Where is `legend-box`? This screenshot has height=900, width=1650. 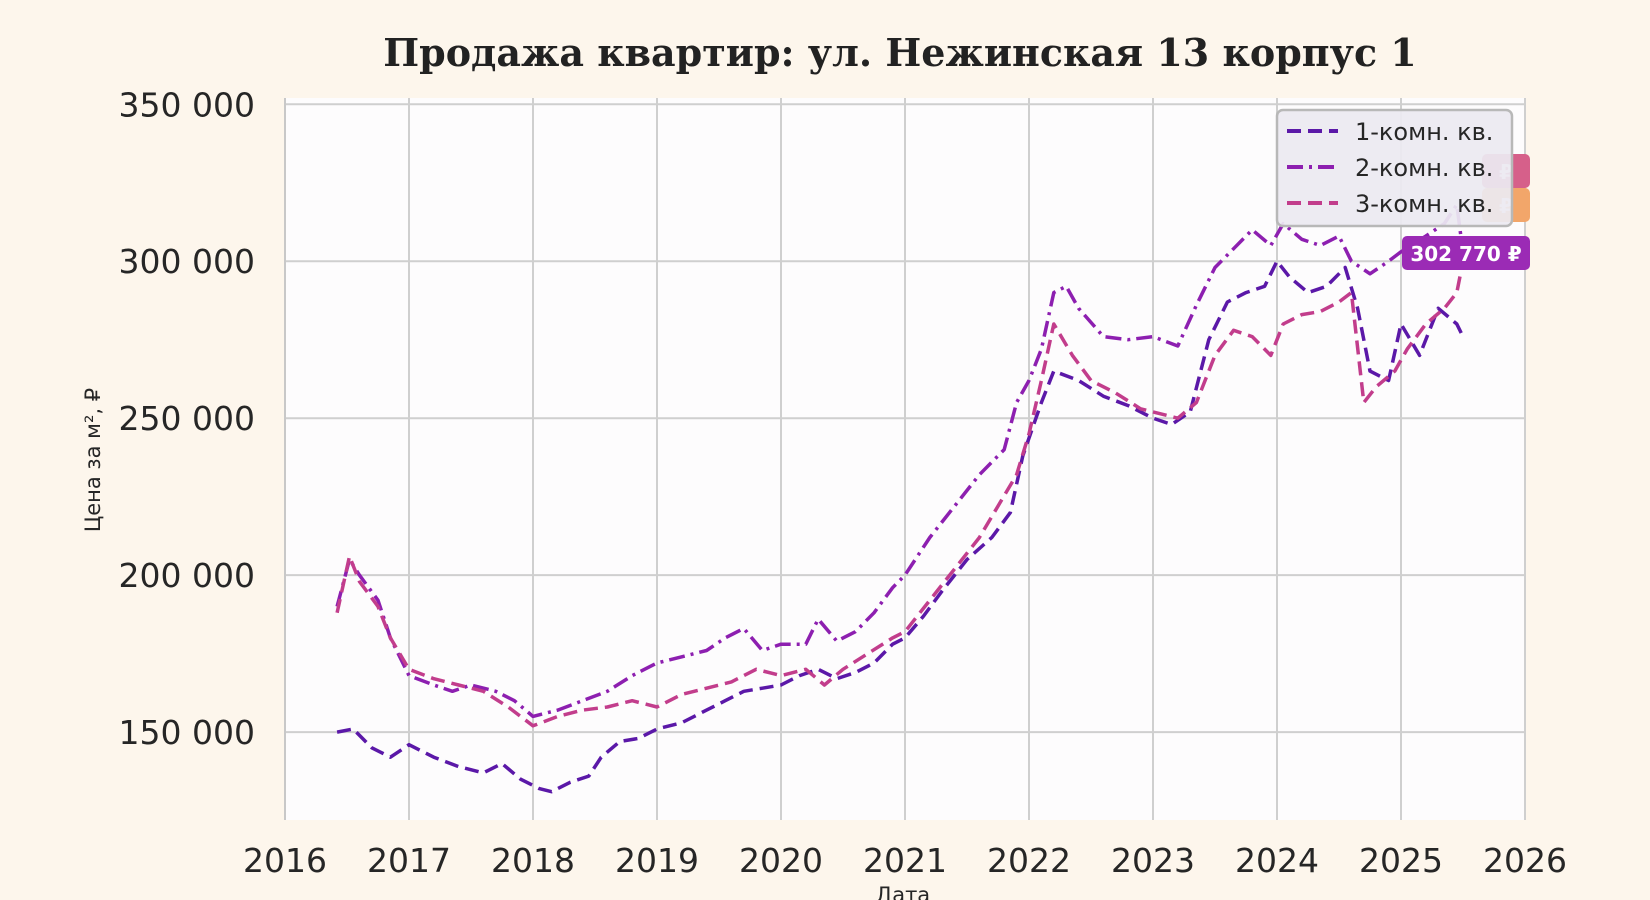
legend-box is located at coordinates (1394, 168).